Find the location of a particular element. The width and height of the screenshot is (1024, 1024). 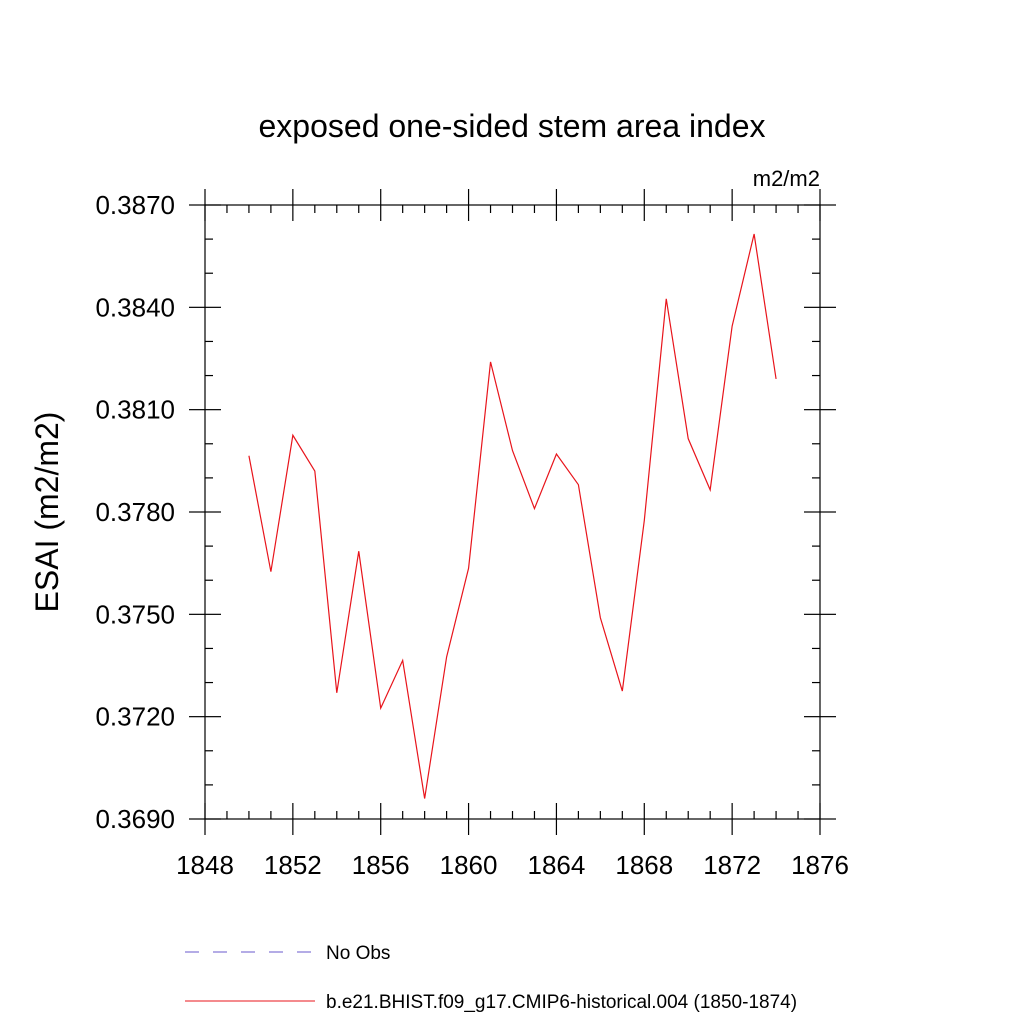

y-tick-label: 0.3870 is located at coordinates (135, 205).